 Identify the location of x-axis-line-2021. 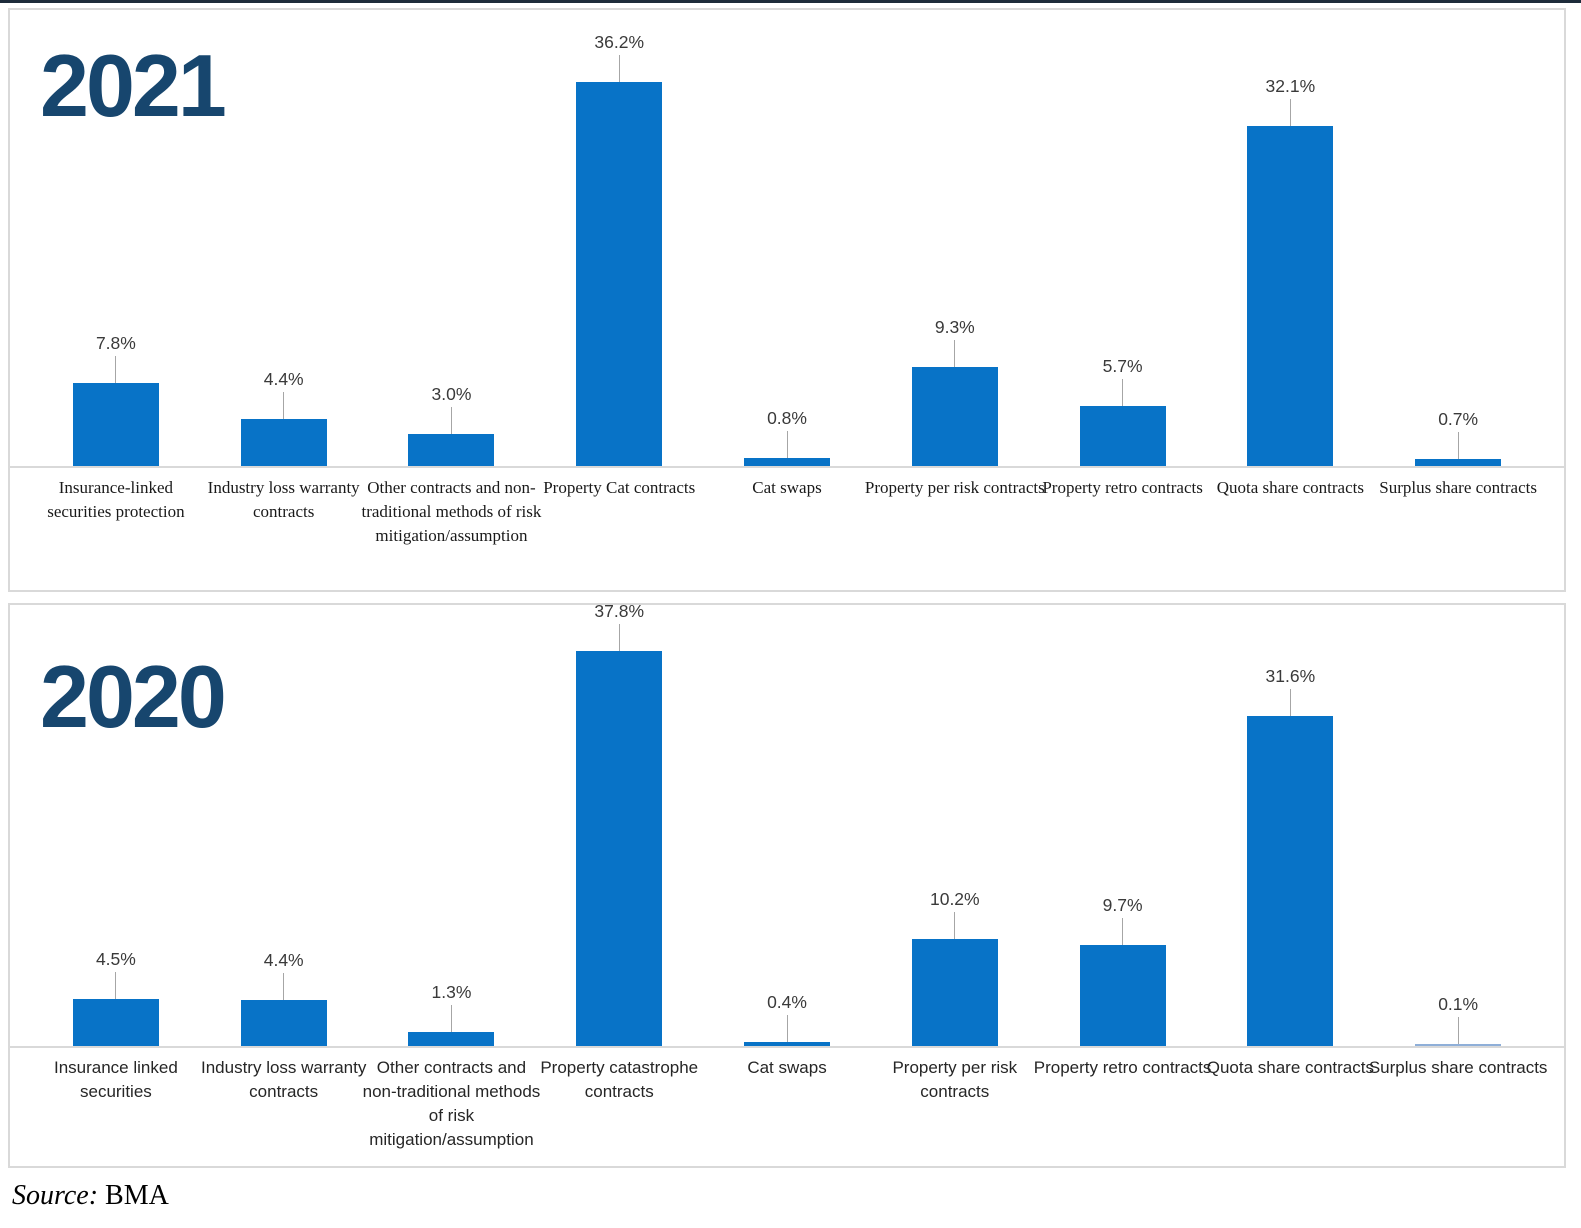
(787, 467).